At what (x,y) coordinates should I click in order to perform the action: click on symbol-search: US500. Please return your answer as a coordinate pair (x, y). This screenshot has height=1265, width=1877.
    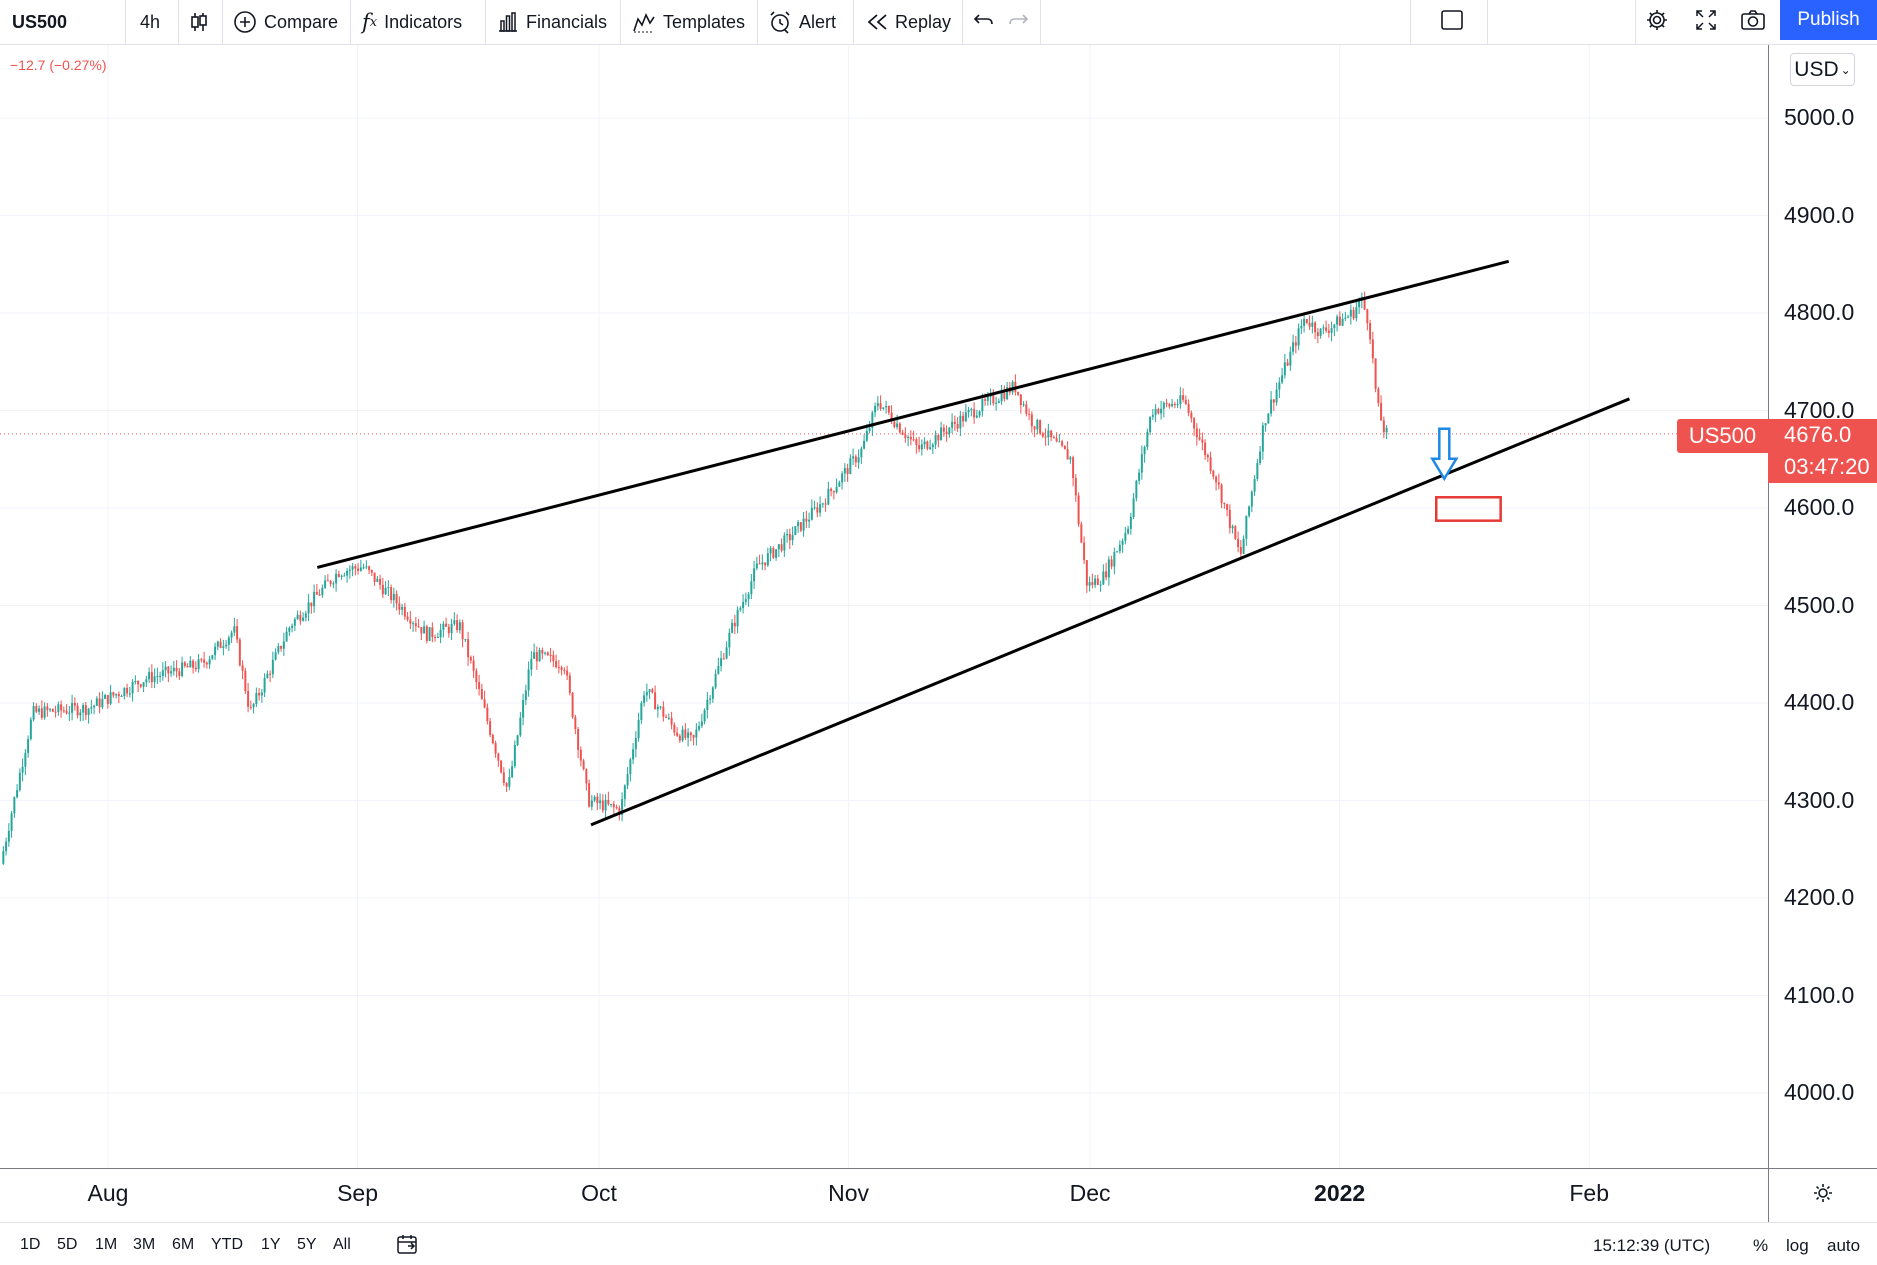
    Looking at the image, I should click on (39, 22).